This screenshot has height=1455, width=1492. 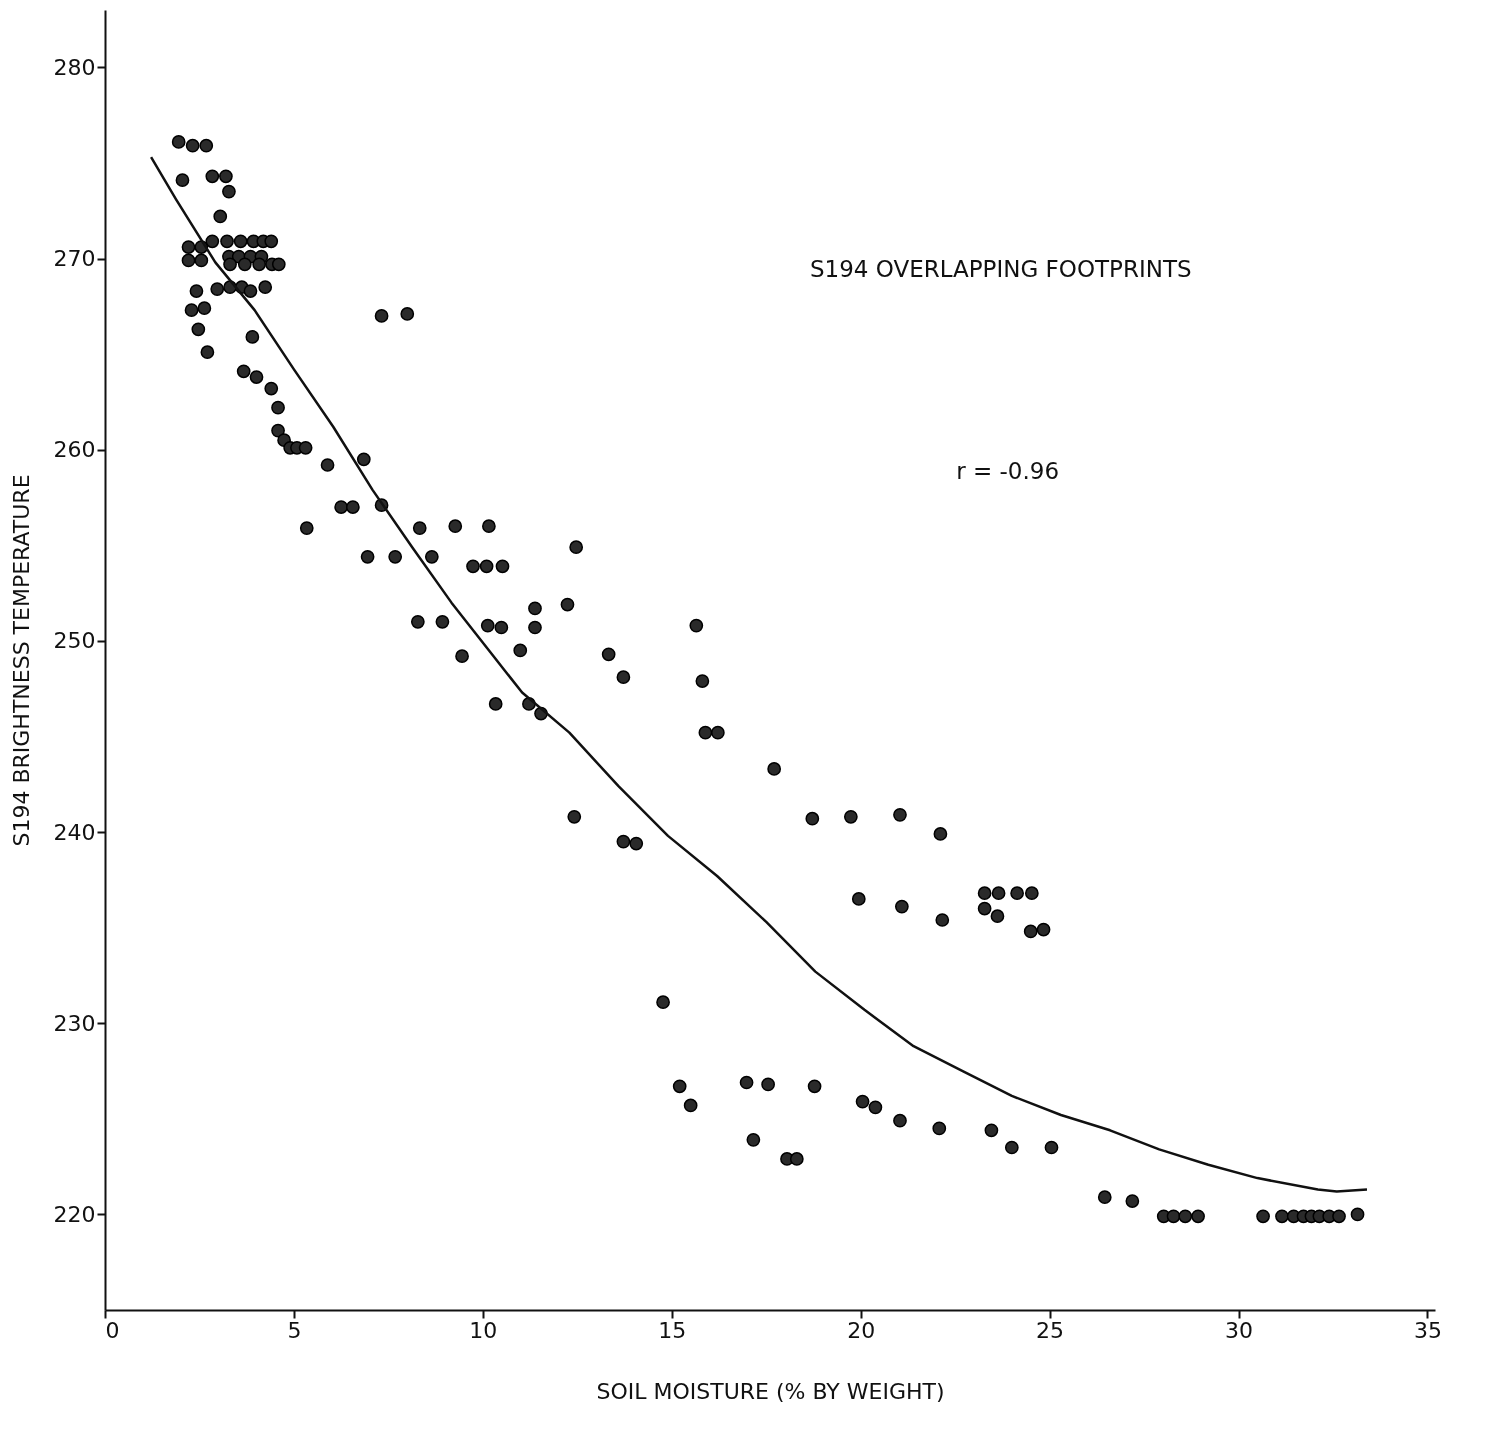 What do you see at coordinates (21, 660) in the screenshot?
I see `y-axis-title: S194 BRIGHTNESS TEMPERATURE` at bounding box center [21, 660].